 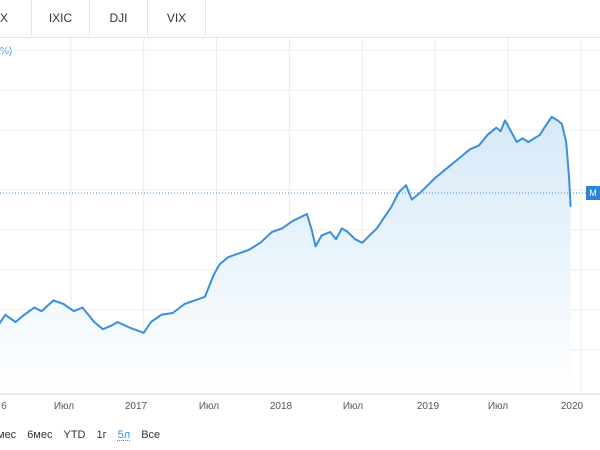 I want to click on x-tick-label: 2020, so click(x=572, y=406).